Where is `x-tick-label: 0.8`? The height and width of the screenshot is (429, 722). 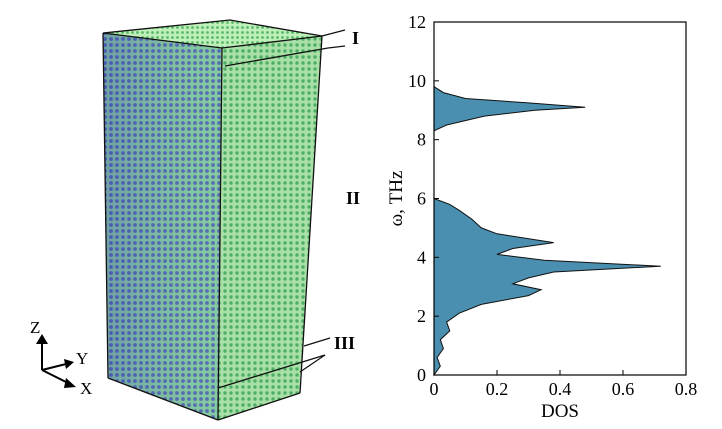
x-tick-label: 0.8 is located at coordinates (686, 389).